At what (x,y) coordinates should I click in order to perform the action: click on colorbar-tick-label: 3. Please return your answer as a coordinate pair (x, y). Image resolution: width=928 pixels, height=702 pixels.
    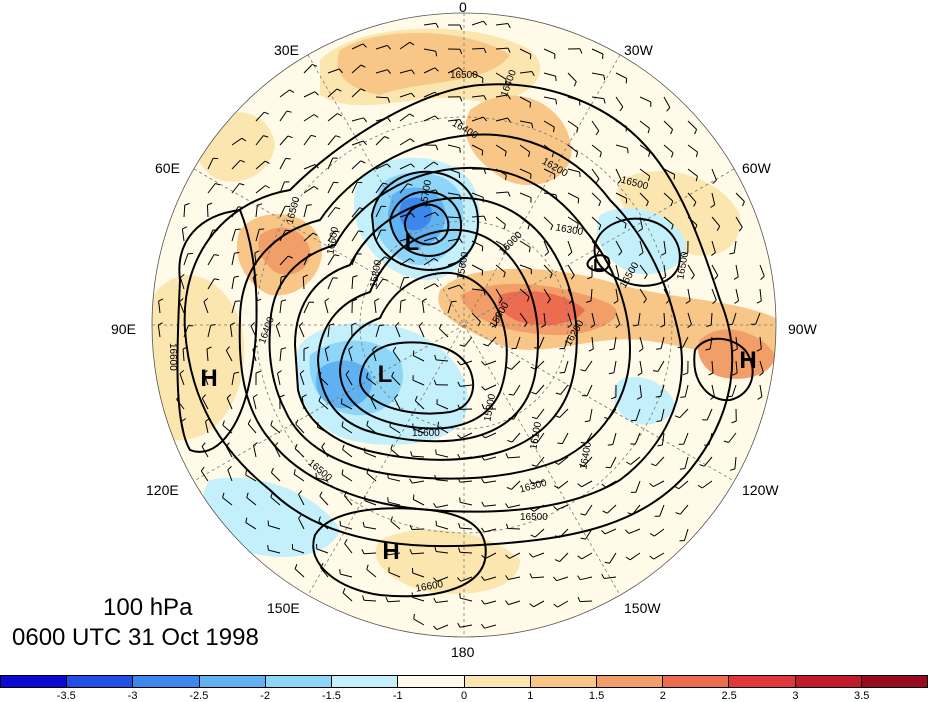
    Looking at the image, I should click on (795, 696).